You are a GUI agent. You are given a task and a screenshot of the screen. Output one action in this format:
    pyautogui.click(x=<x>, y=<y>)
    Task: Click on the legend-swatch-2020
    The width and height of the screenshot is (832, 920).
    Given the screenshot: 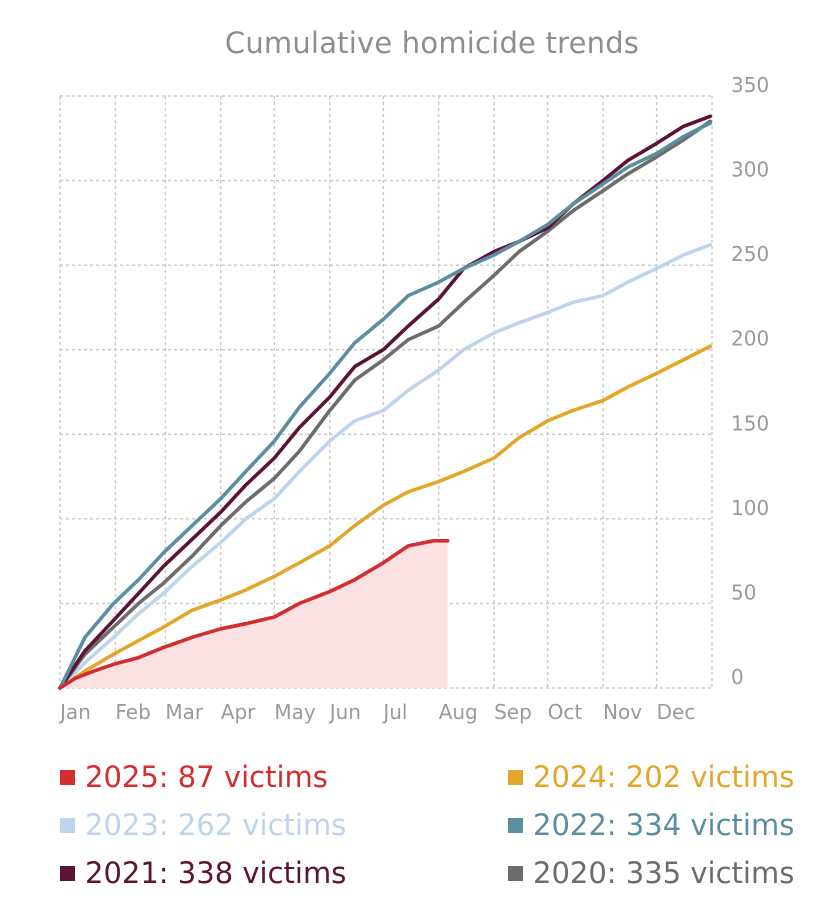 What is the action you would take?
    pyautogui.click(x=515, y=873)
    